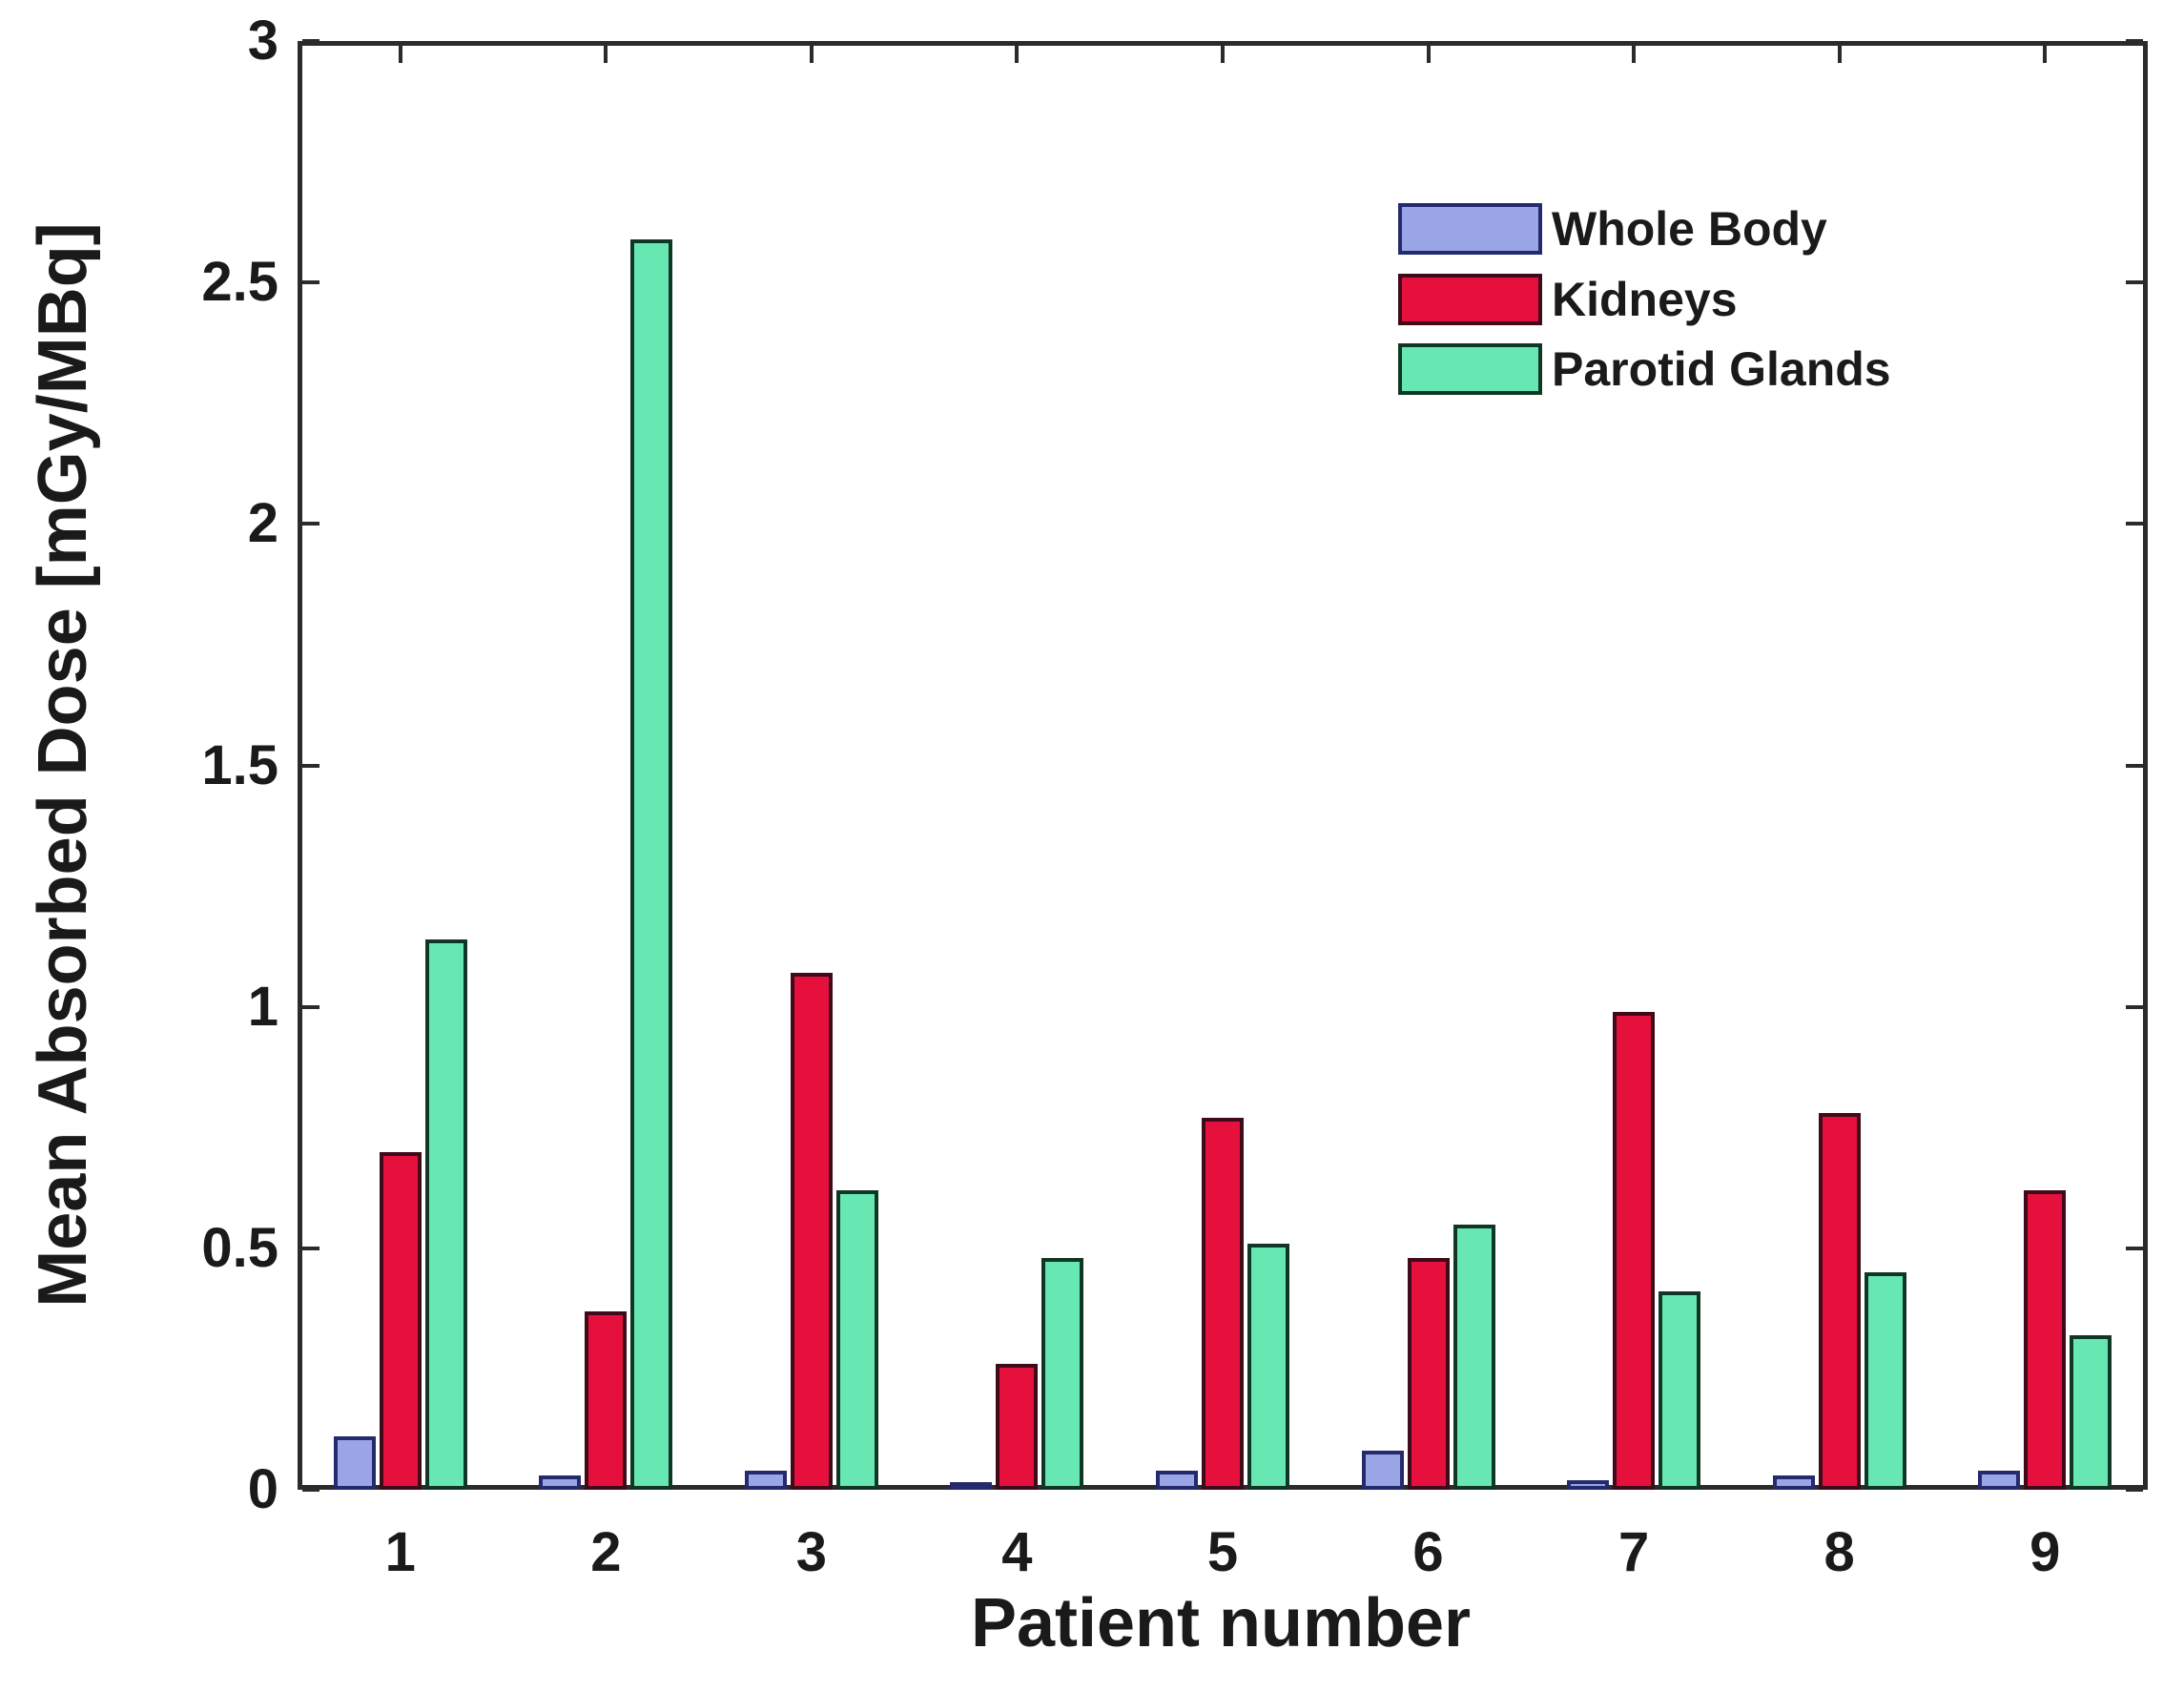 The image size is (2184, 1691). What do you see at coordinates (63, 765) in the screenshot?
I see `y-axis-label: Mean Absorbed Dose [mGy/MBq]` at bounding box center [63, 765].